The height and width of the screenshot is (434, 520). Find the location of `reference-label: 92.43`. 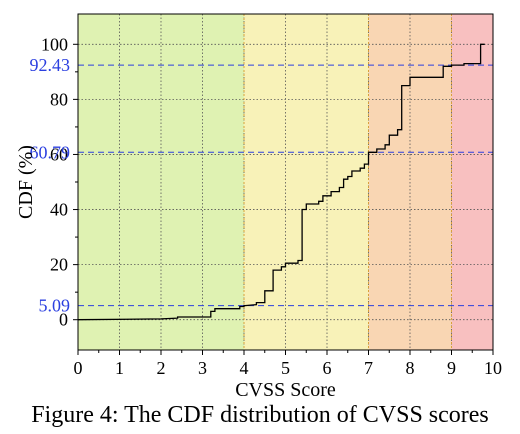

reference-label: 92.43 is located at coordinates (50, 65).